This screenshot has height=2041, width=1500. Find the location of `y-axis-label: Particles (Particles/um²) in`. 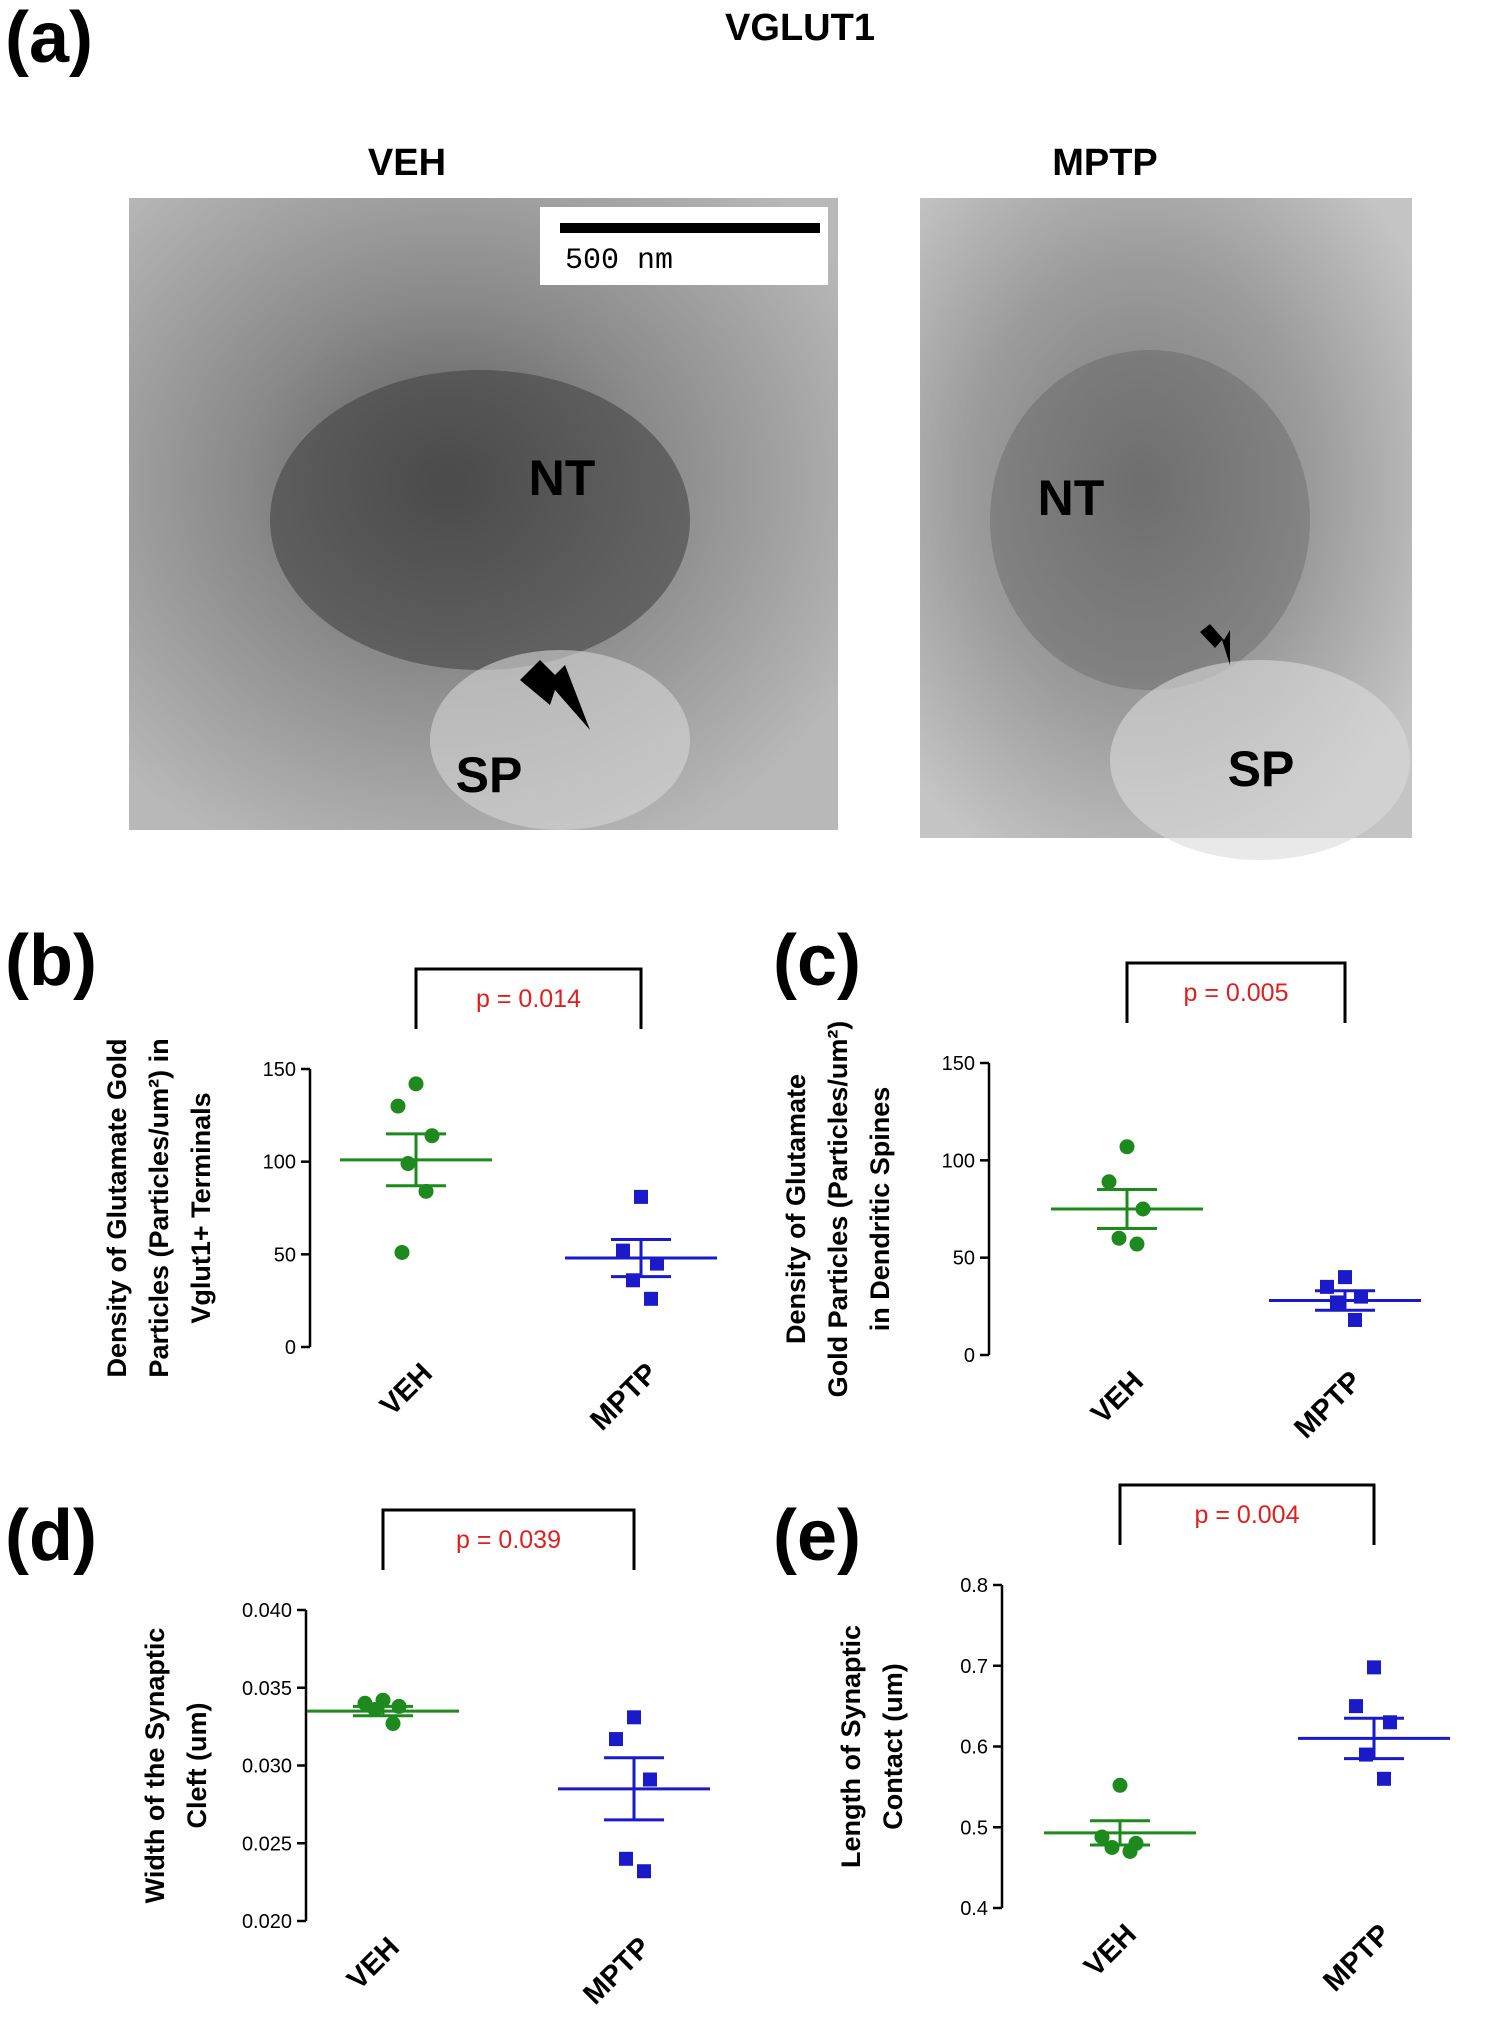

y-axis-label: Particles (Particles/um²) in is located at coordinates (159, 1207).